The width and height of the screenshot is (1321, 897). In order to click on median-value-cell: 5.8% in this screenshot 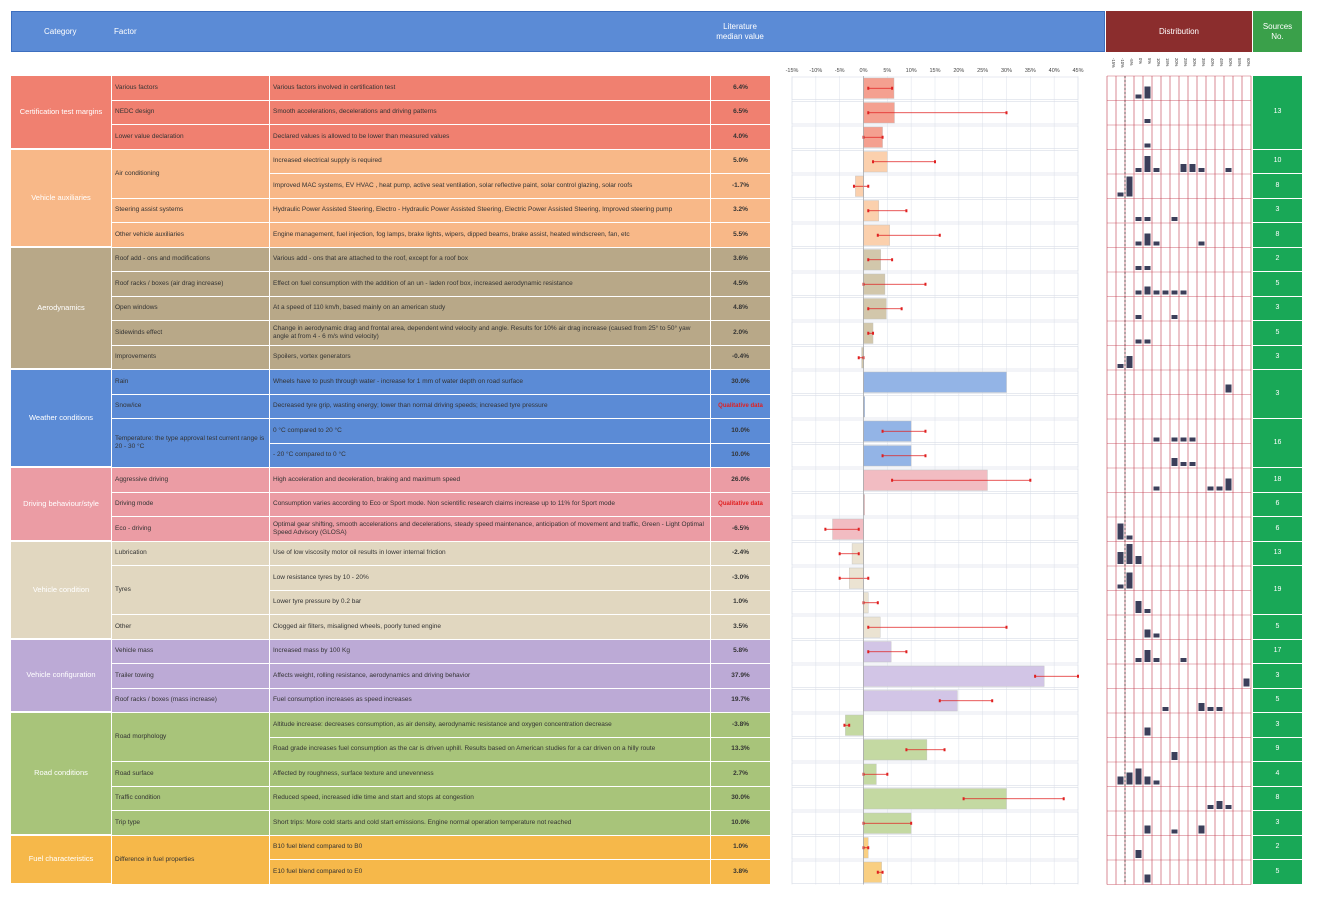, I will do `click(740, 651)`.